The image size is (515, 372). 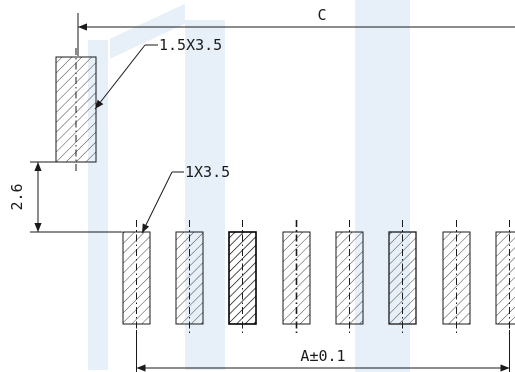 I want to click on large-pad, so click(x=76, y=110).